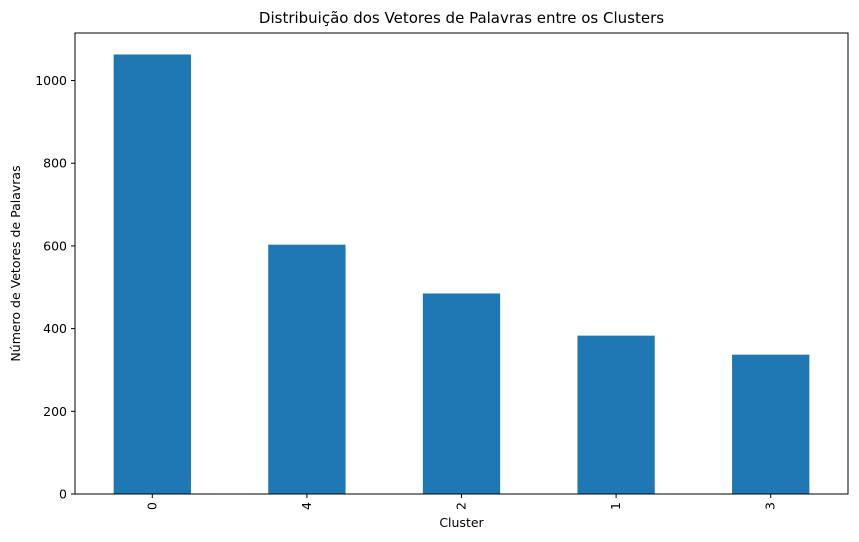 The height and width of the screenshot is (542, 859). What do you see at coordinates (55, 163) in the screenshot?
I see `y-tick-label: 800` at bounding box center [55, 163].